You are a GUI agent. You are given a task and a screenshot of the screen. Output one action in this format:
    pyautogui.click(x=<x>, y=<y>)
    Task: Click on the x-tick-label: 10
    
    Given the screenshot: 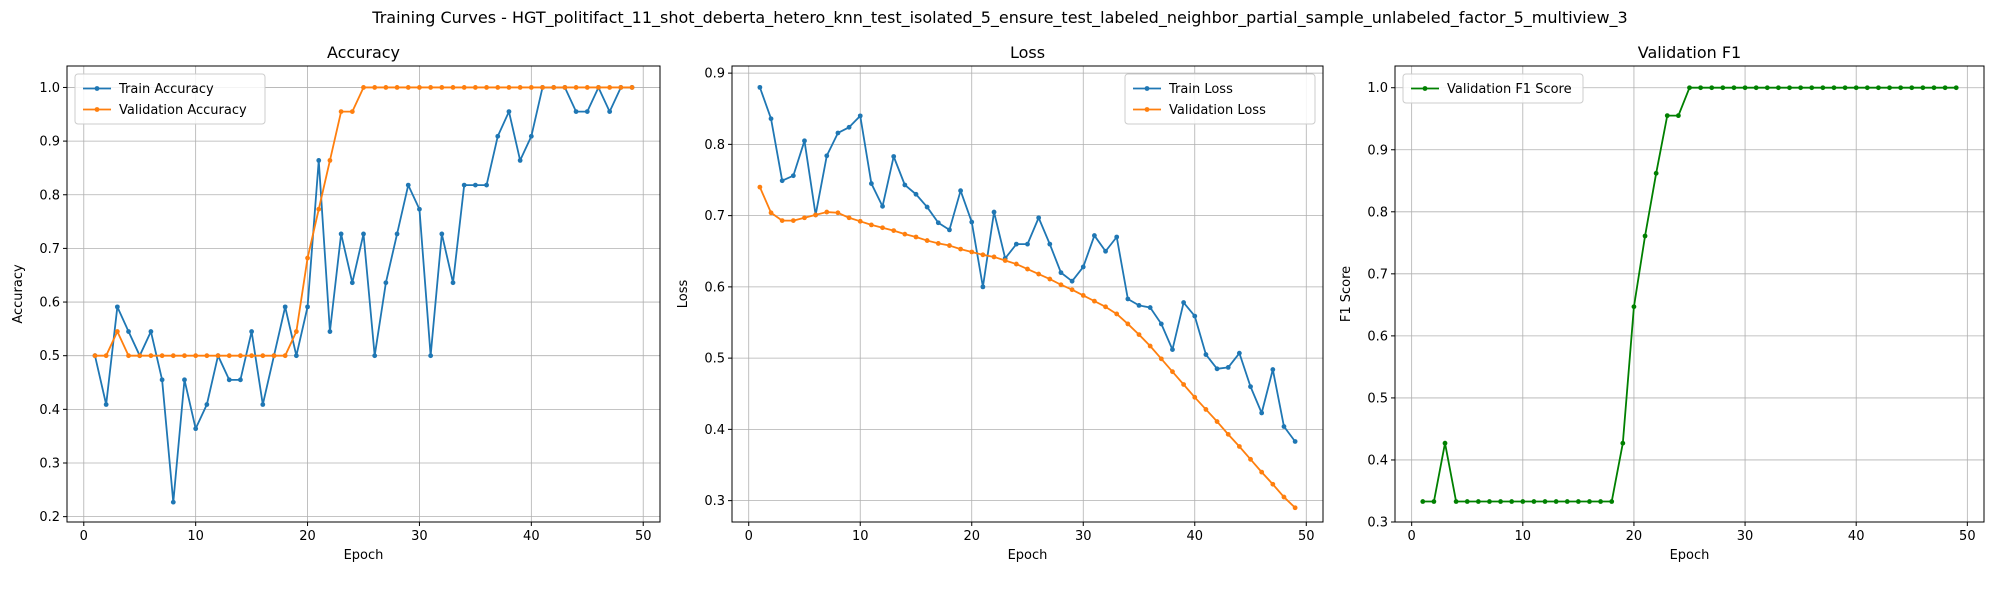 What is the action you would take?
    pyautogui.click(x=860, y=536)
    